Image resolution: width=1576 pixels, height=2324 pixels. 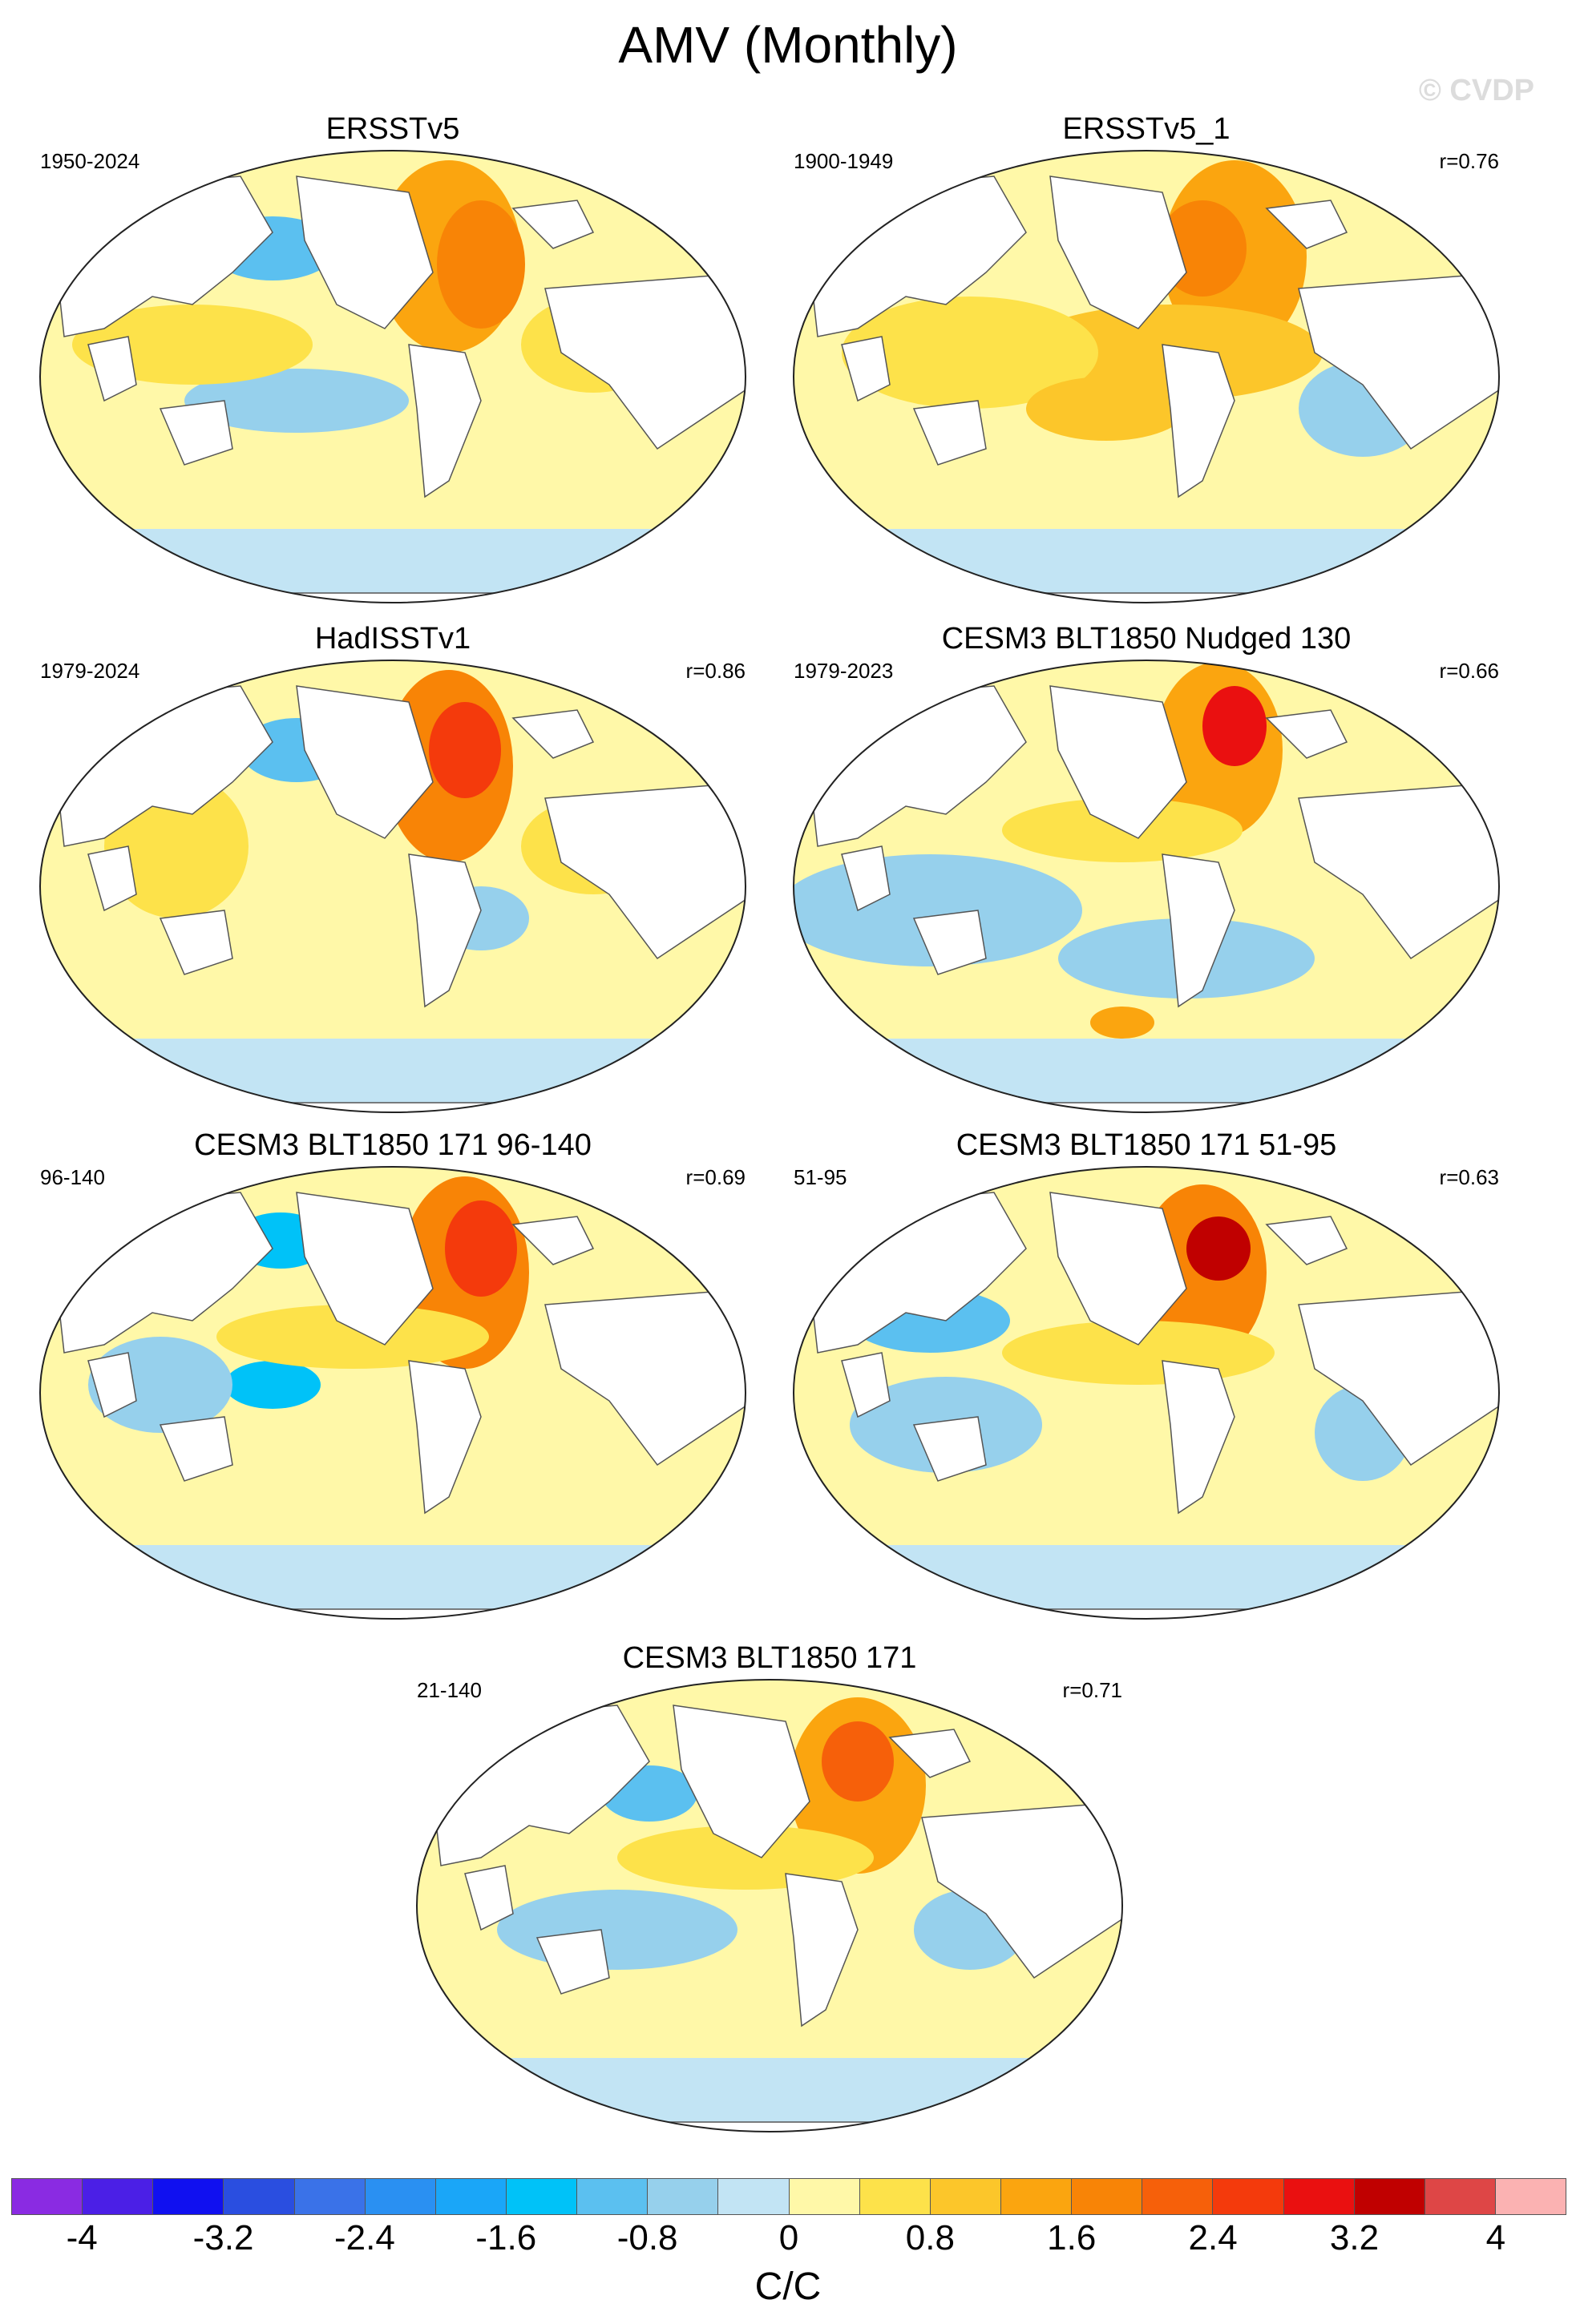 What do you see at coordinates (364, 2237) in the screenshot?
I see `colorbar-tick-label: -2.4` at bounding box center [364, 2237].